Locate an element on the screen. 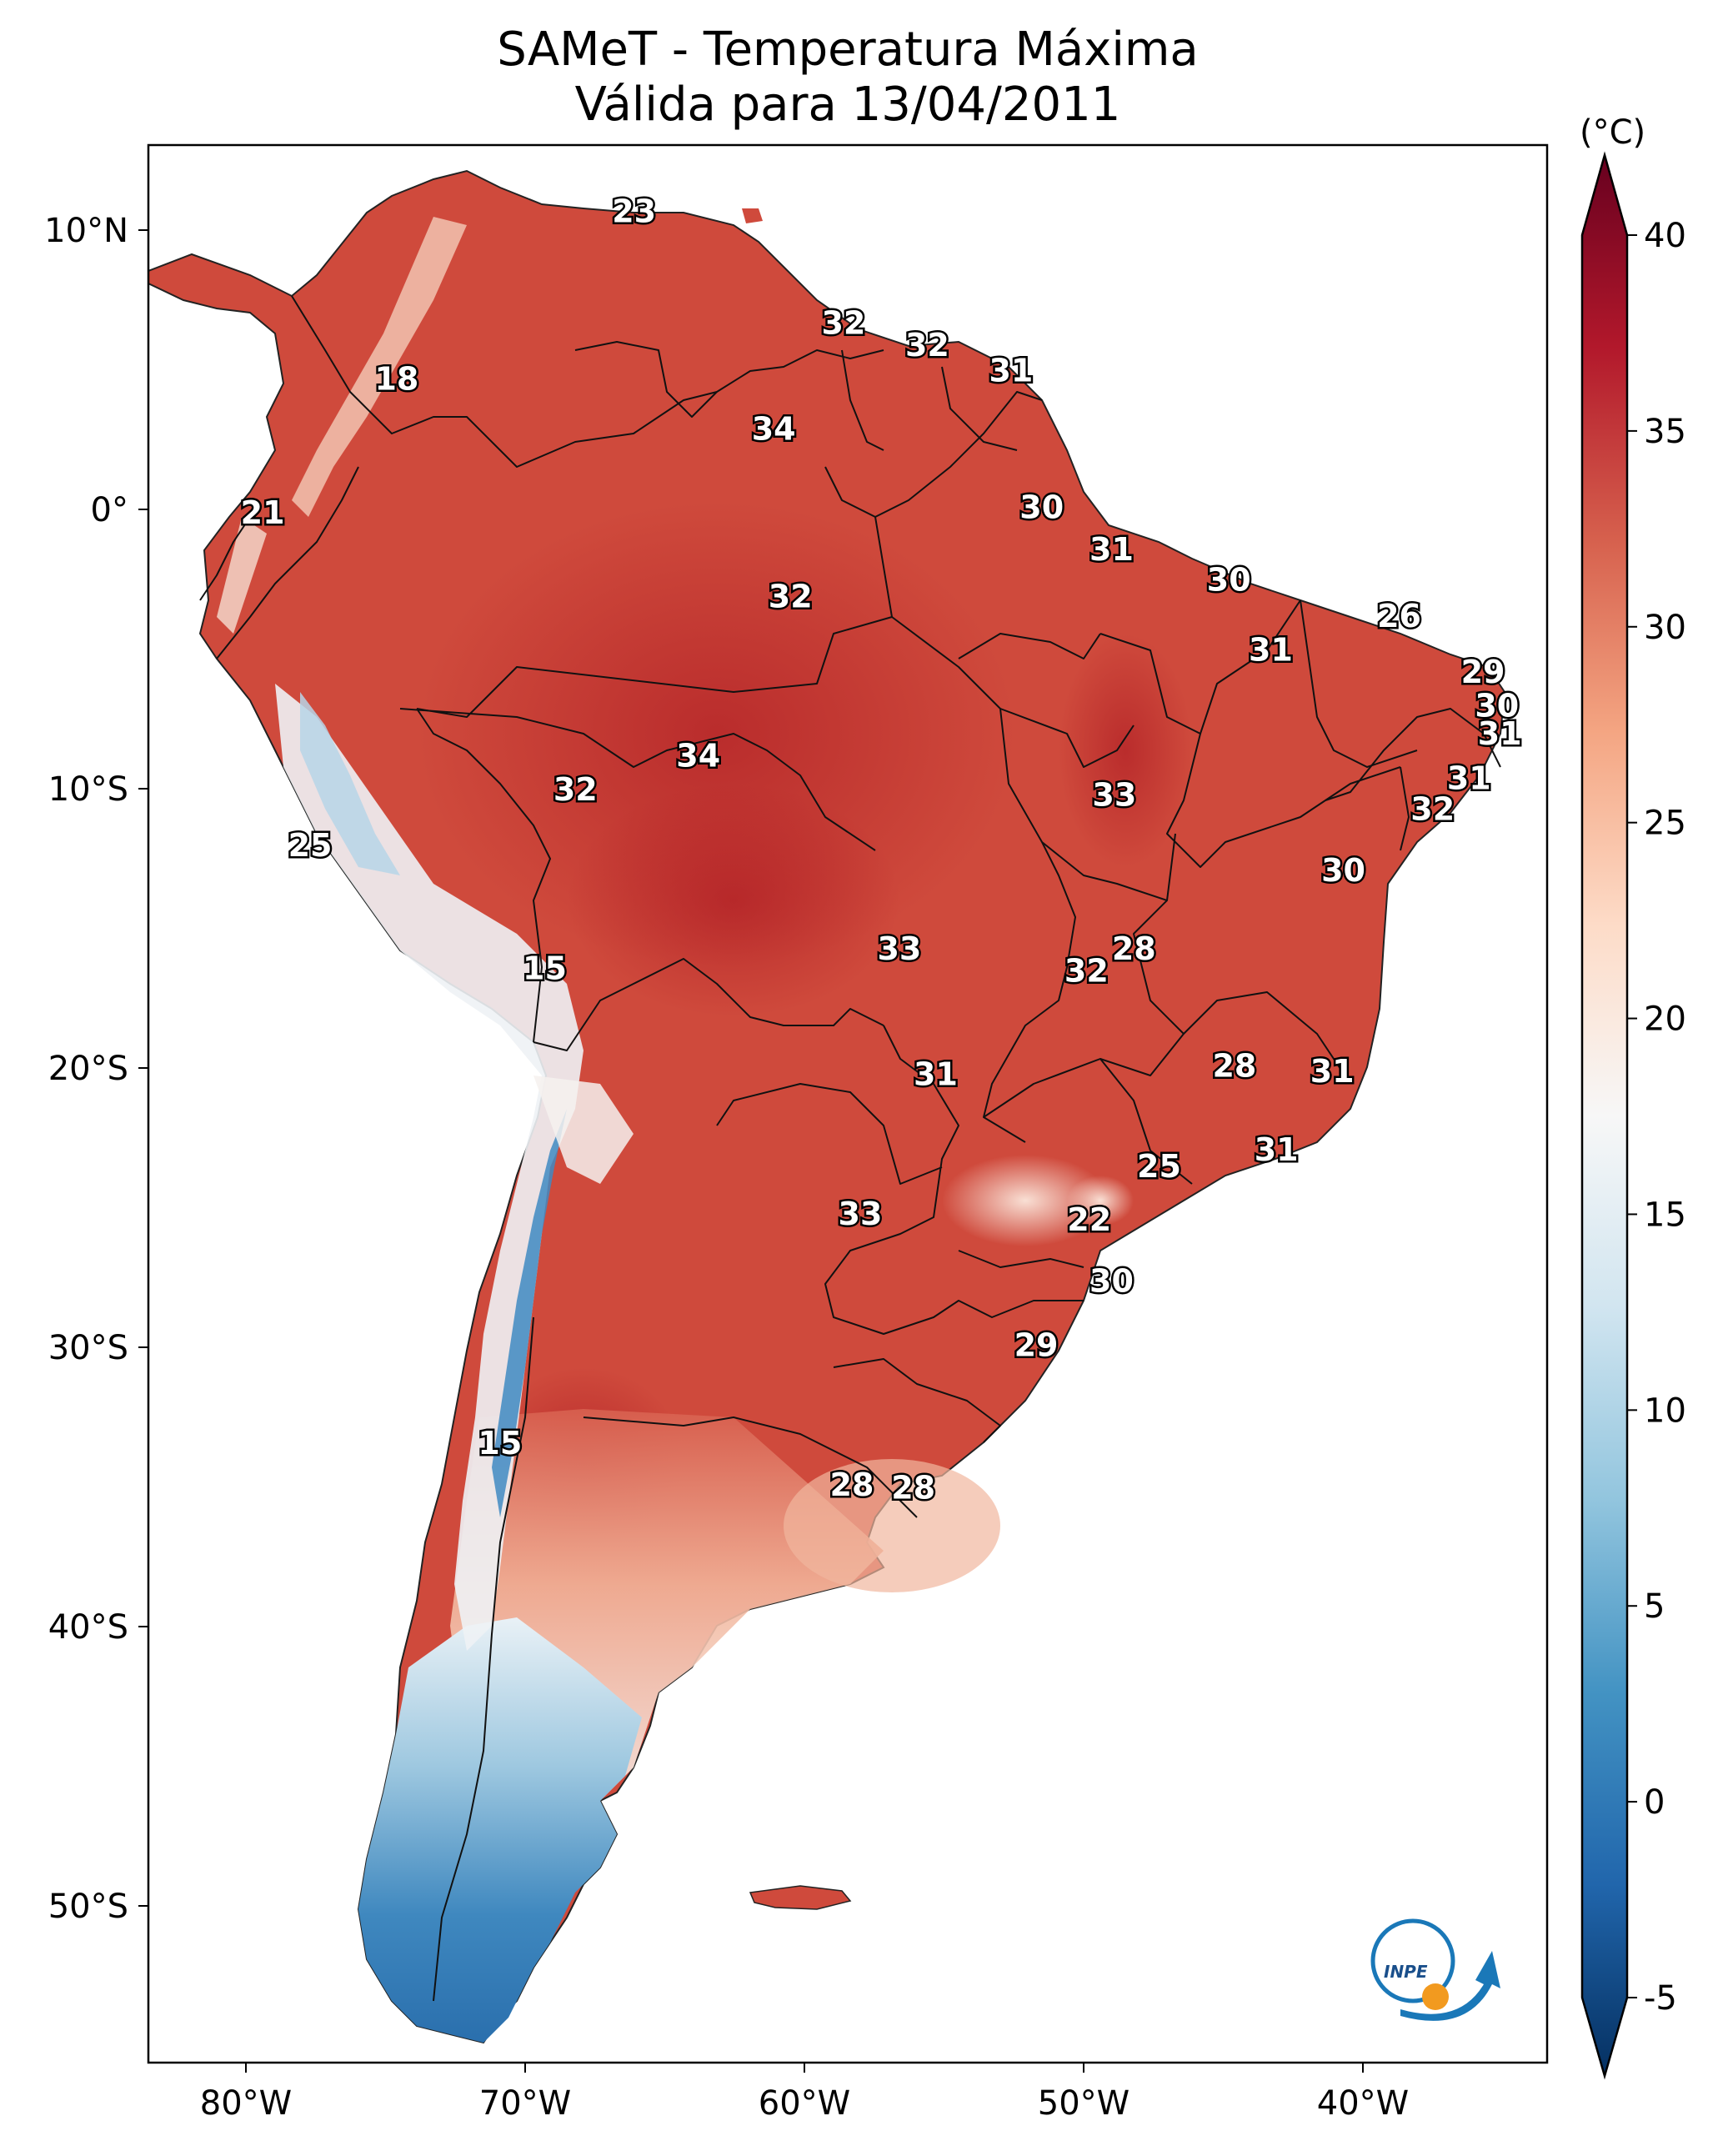 The width and height of the screenshot is (1723, 2156). temperature-label: 18 is located at coordinates (396, 378).